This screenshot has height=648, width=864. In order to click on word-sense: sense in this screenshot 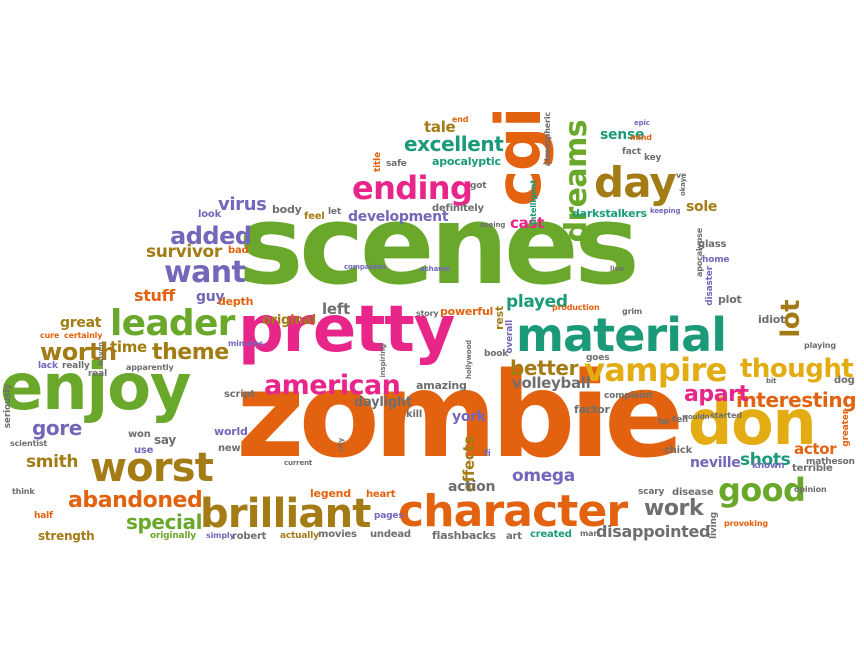, I will do `click(622, 135)`.